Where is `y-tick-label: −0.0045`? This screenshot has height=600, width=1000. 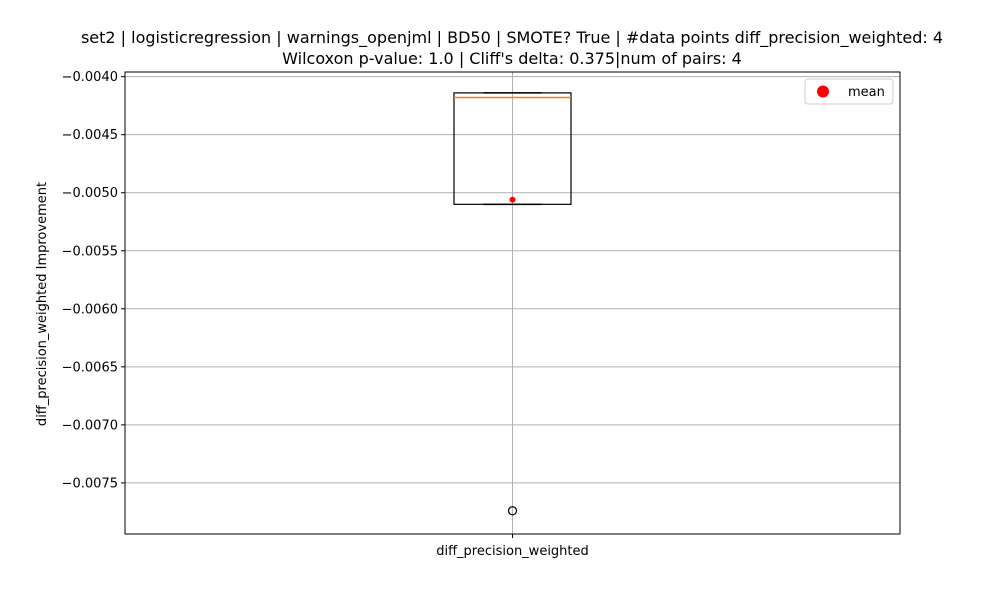
y-tick-label: −0.0045 is located at coordinates (90, 135).